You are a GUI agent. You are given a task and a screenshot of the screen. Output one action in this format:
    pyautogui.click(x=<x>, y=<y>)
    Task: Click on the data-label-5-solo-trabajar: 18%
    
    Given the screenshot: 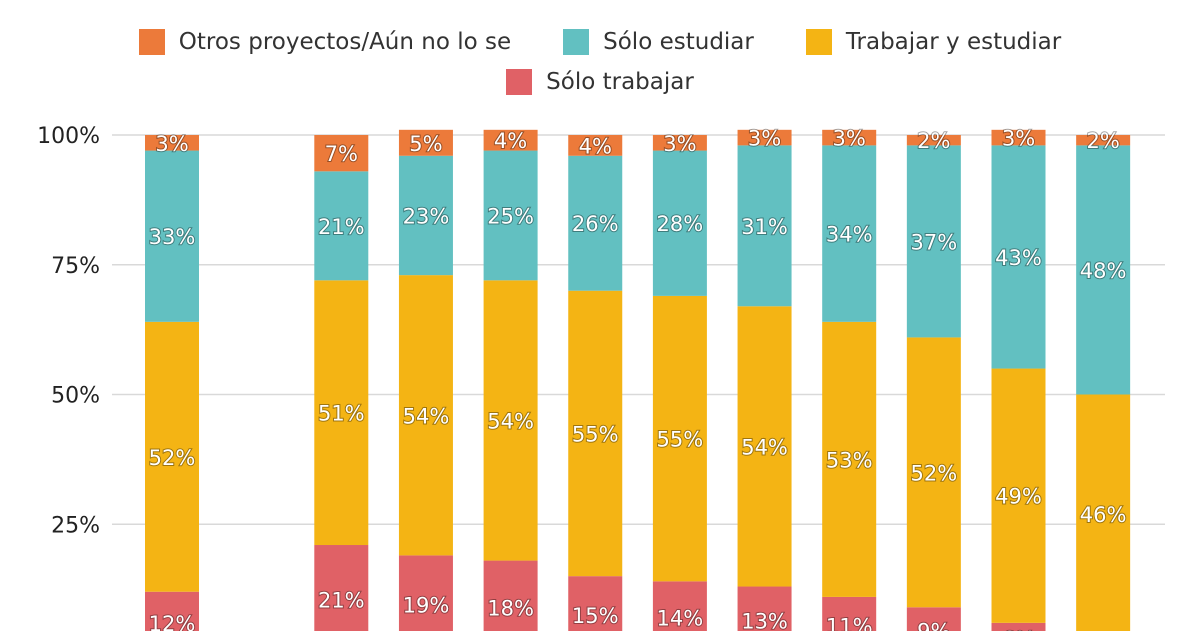 What is the action you would take?
    pyautogui.click(x=510, y=608)
    